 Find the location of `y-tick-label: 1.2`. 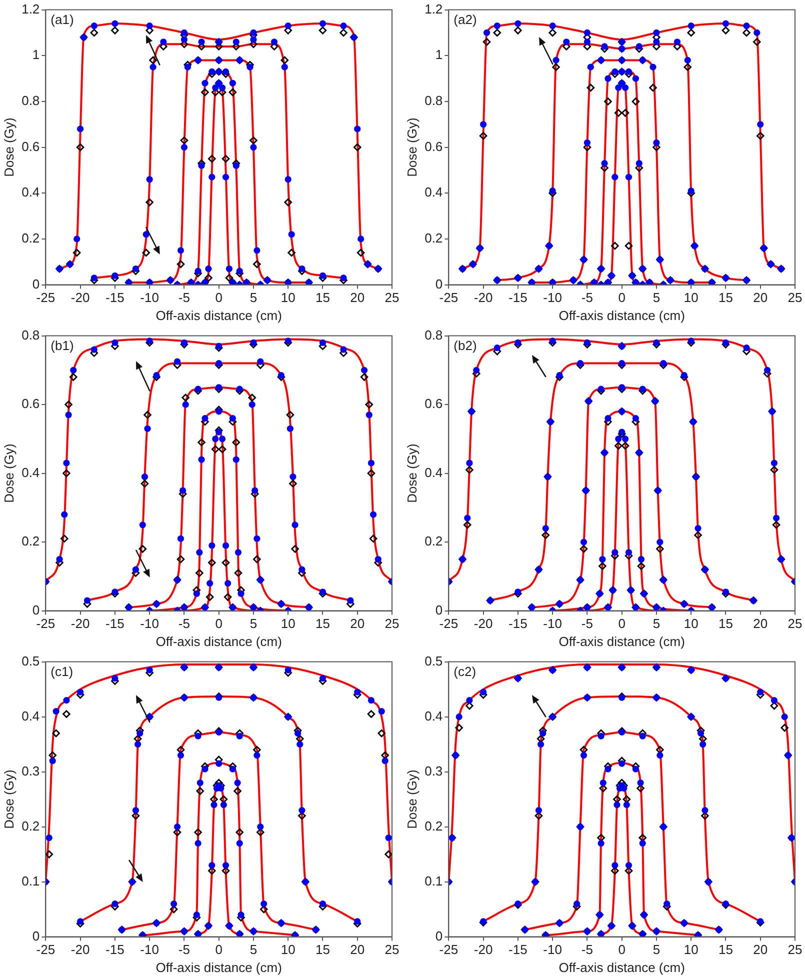

y-tick-label: 1.2 is located at coordinates (31, 8).